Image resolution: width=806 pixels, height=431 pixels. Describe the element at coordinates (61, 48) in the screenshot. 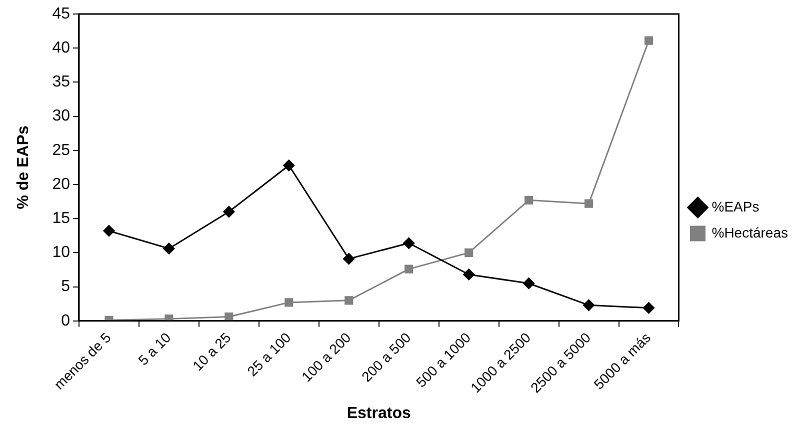

I see `y-tick-label: 40` at that location.